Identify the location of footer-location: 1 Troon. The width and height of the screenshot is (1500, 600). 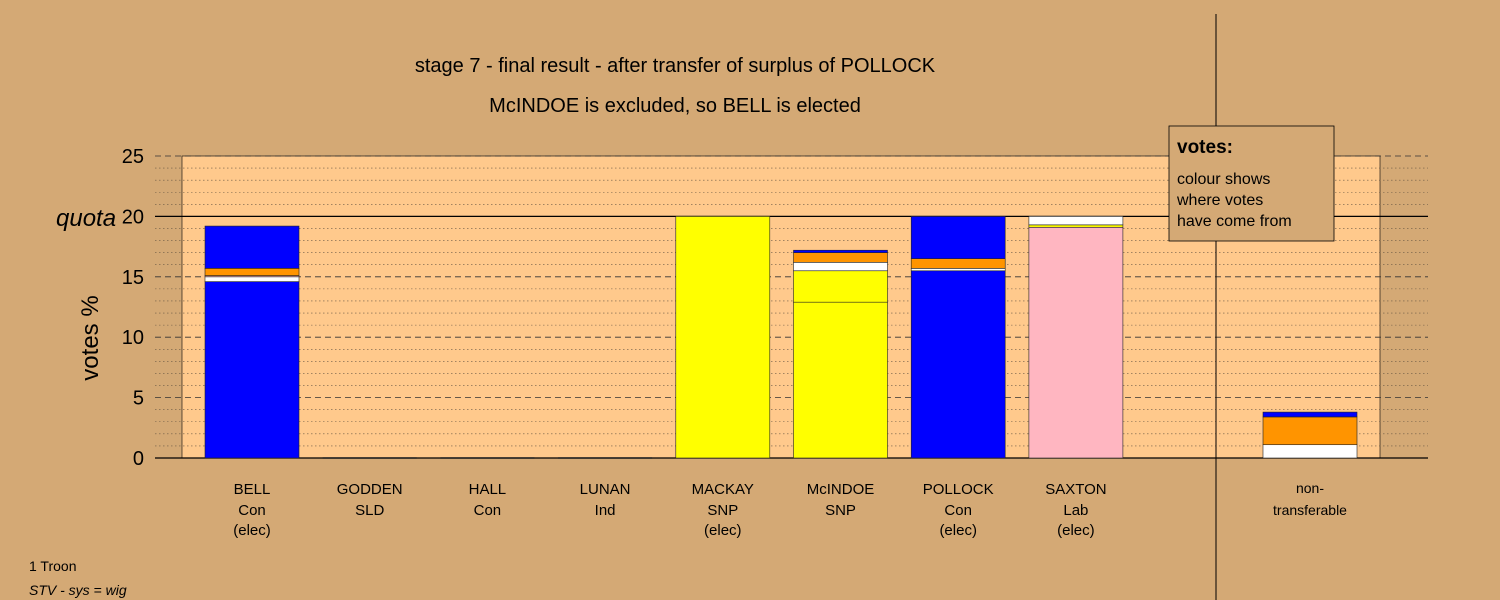
(53, 566).